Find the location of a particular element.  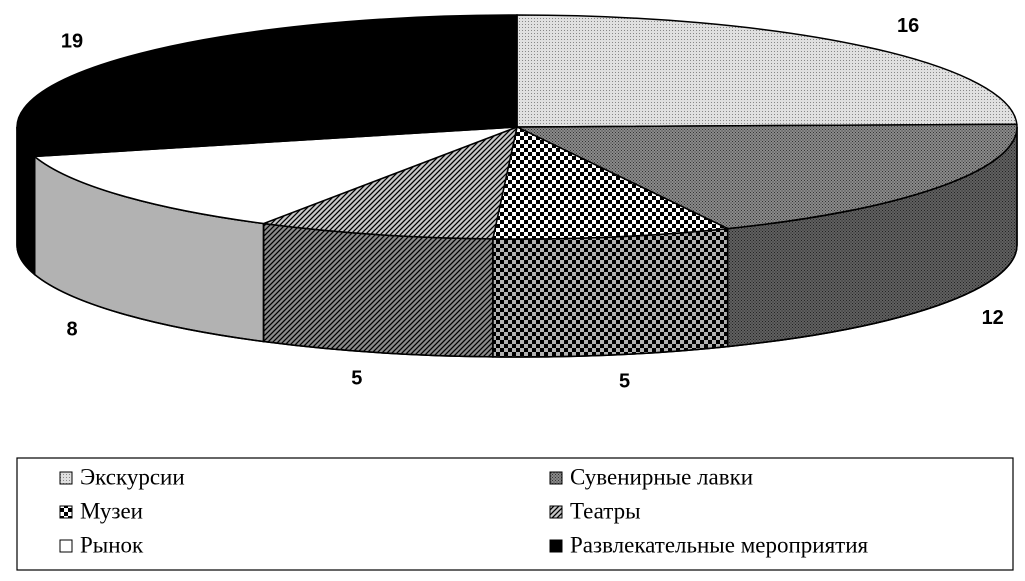

legend-label: Рынок is located at coordinates (112, 544).